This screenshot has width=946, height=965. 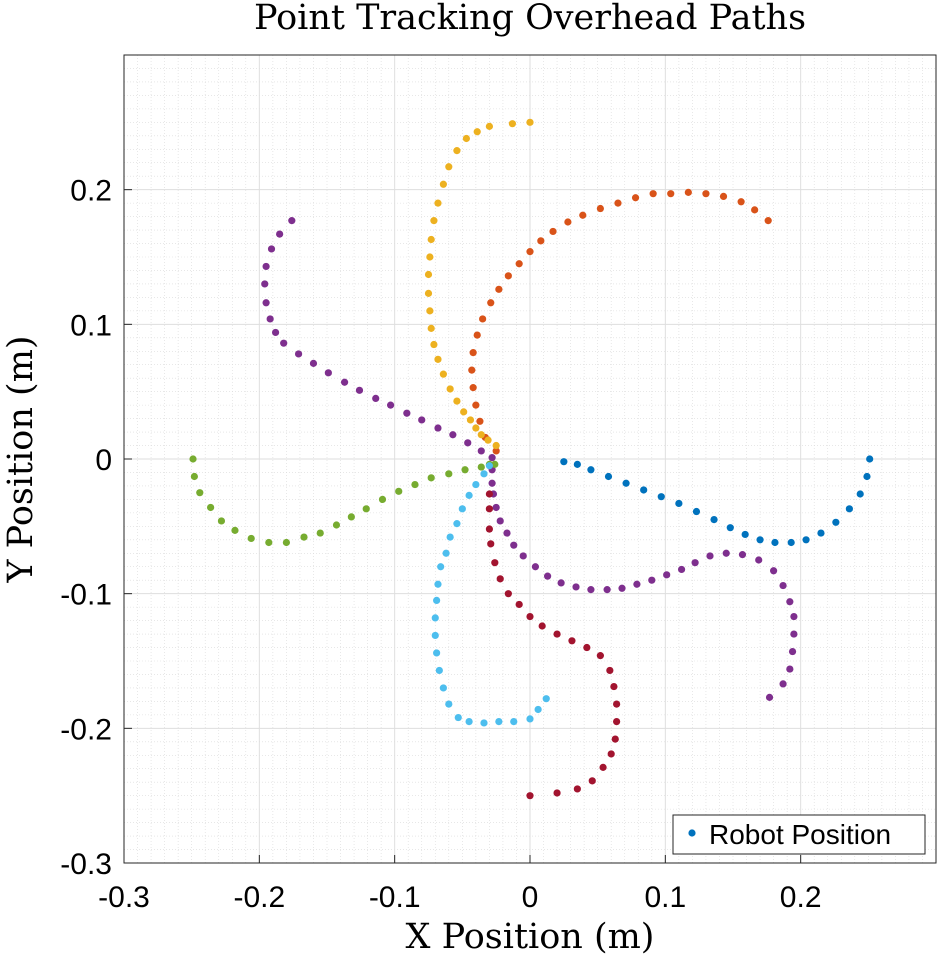 I want to click on y-tick-label: -0.3, so click(x=86, y=864).